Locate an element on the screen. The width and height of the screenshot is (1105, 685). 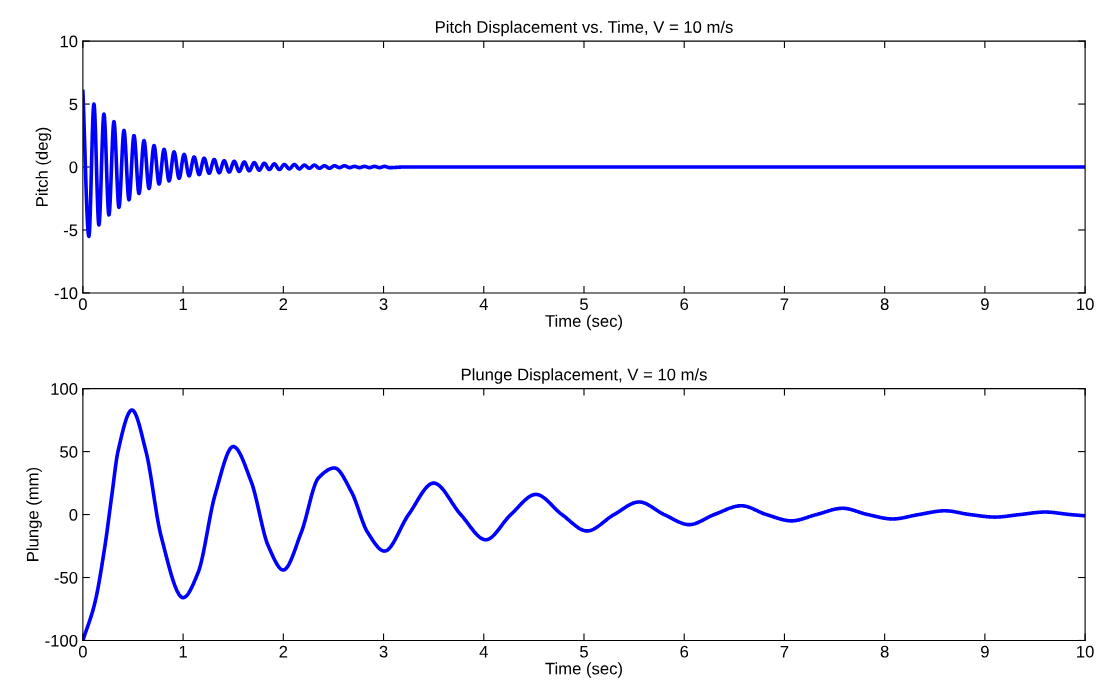
y-tick-label: -5 is located at coordinates (70, 230).